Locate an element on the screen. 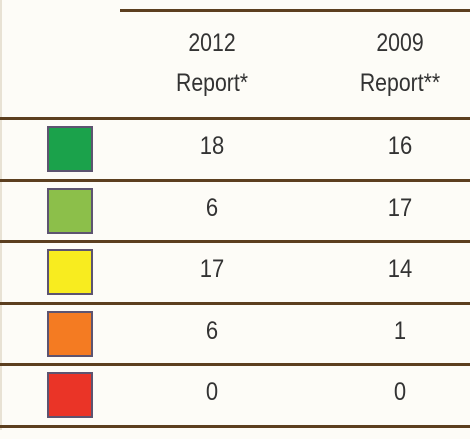 The width and height of the screenshot is (470, 439). top-rule is located at coordinates (295, 10).